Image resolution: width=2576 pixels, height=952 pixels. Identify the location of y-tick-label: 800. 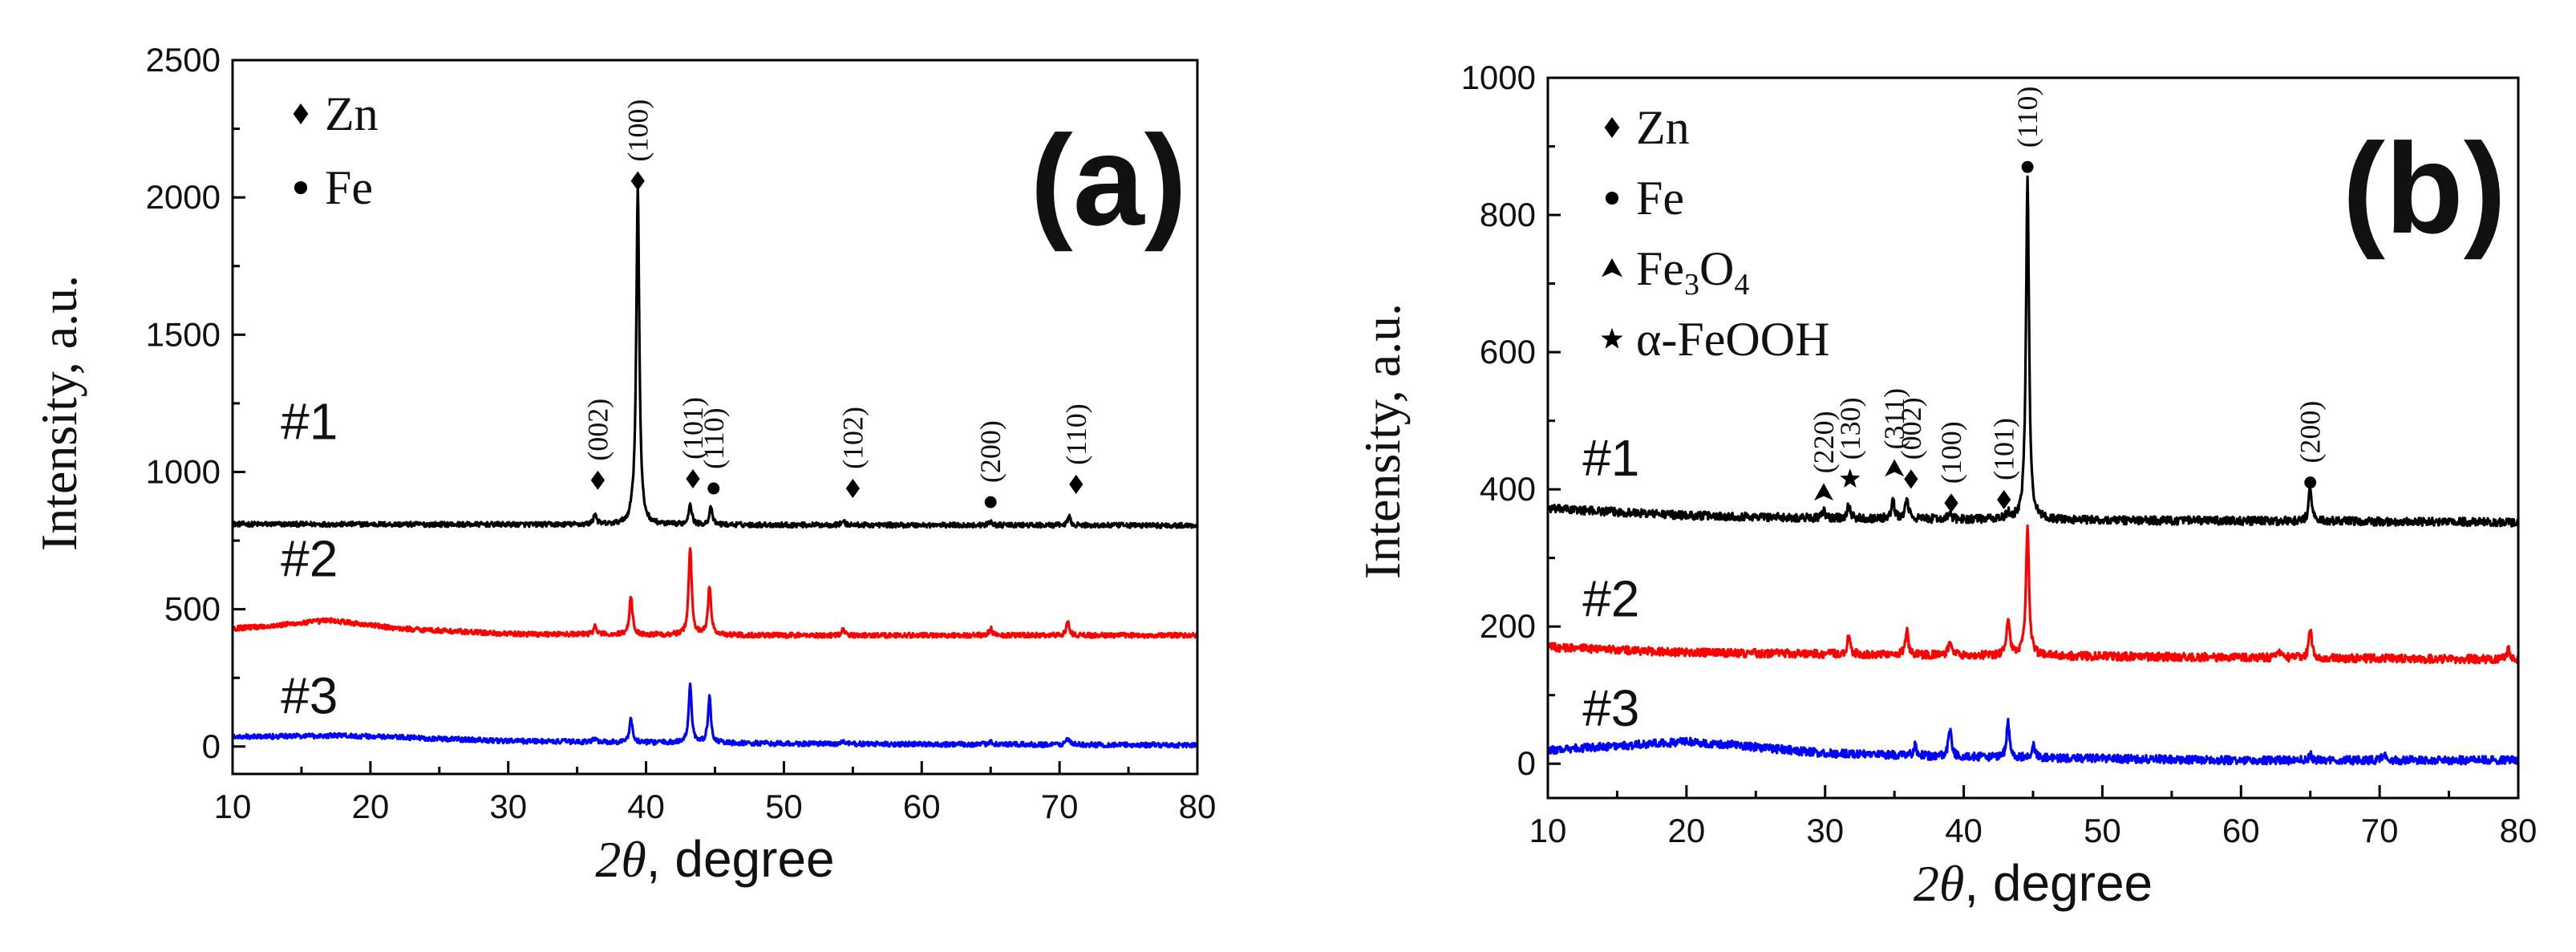
(1508, 215).